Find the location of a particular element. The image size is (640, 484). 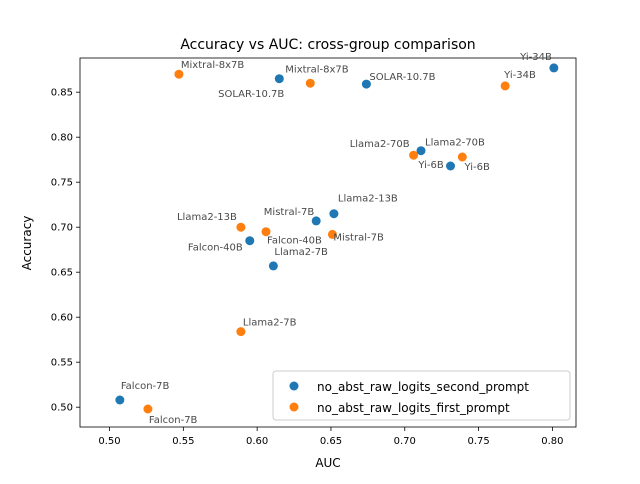

chart-title: Accuracy vs AUC: cross-group comparison is located at coordinates (327, 45).